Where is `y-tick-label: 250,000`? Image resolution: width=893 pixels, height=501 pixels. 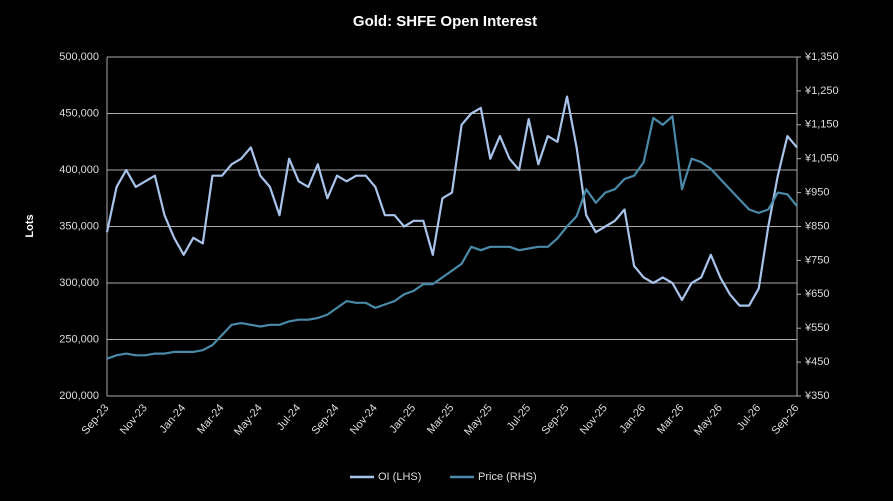
y-tick-label: 250,000 is located at coordinates (79, 339).